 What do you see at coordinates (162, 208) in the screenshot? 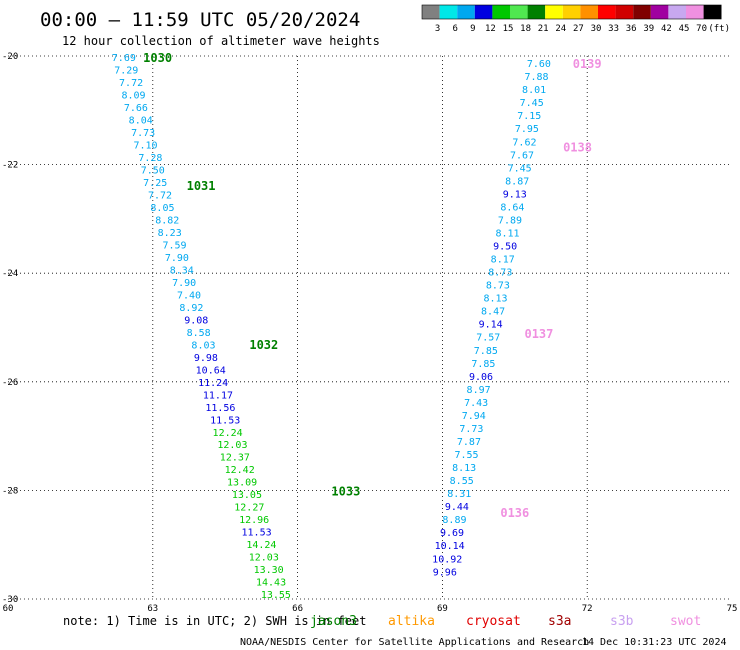
I see `swh-value: 8.05` at bounding box center [162, 208].